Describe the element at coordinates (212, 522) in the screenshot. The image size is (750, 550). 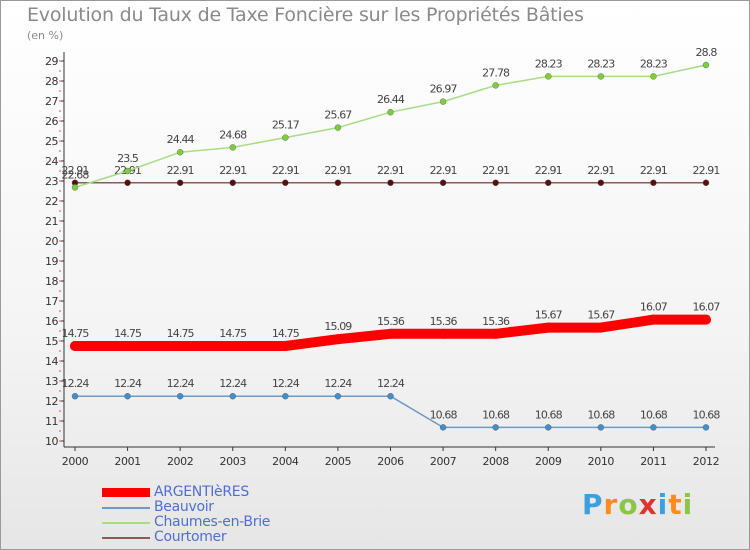
I see `legend-label: Chaumes-en-Brie` at that location.